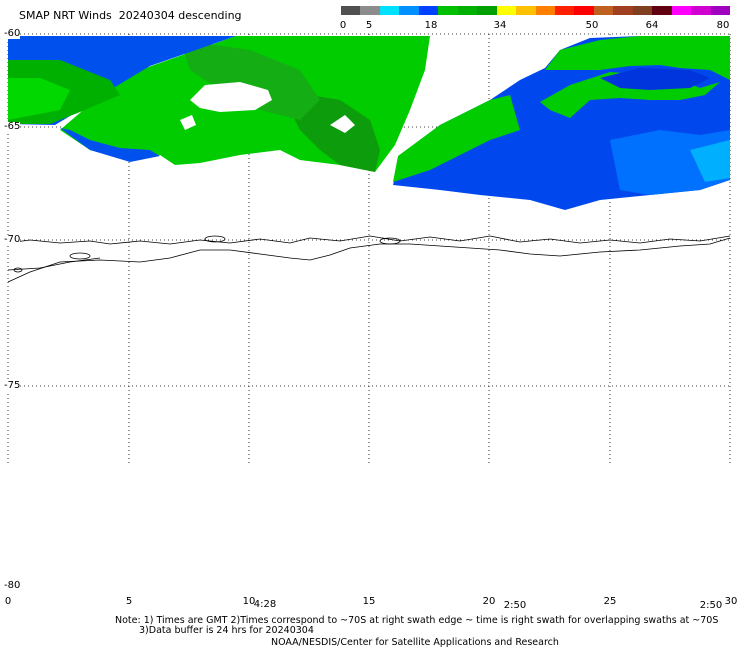 Image resolution: width=740 pixels, height=650 pixels. Describe the element at coordinates (226, 630) in the screenshot. I see `note-line-2: 3)Data buffer is 24 hrs for 20240304` at that location.